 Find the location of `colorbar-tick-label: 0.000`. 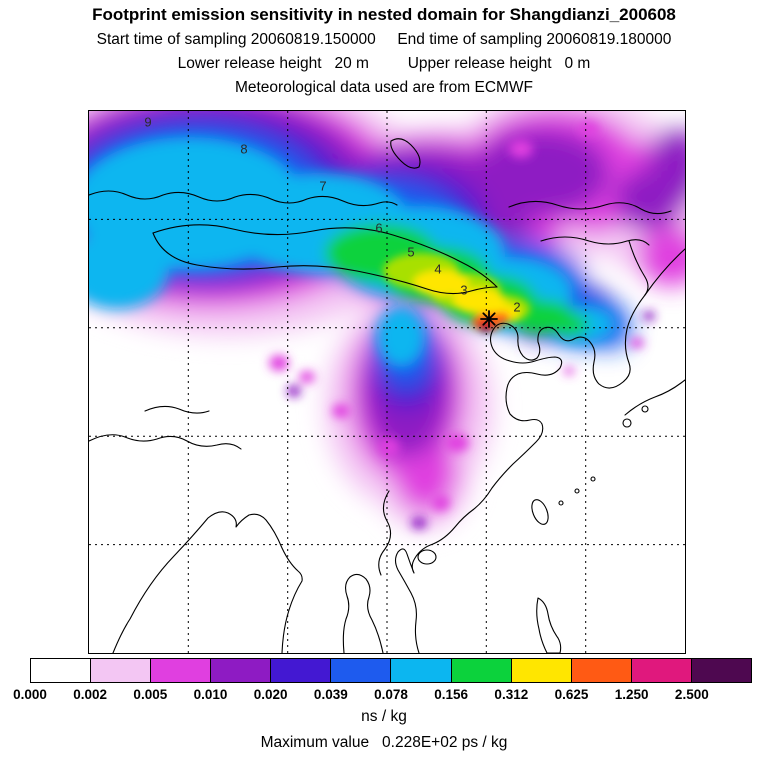

colorbar-tick-label: 0.000 is located at coordinates (30, 694).